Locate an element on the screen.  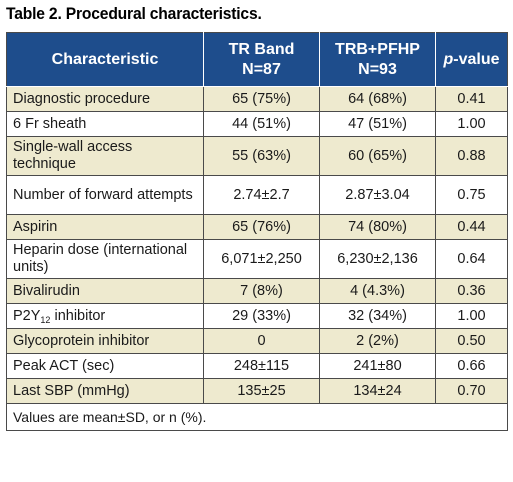
p-value: 0.44 is located at coordinates (471, 227).